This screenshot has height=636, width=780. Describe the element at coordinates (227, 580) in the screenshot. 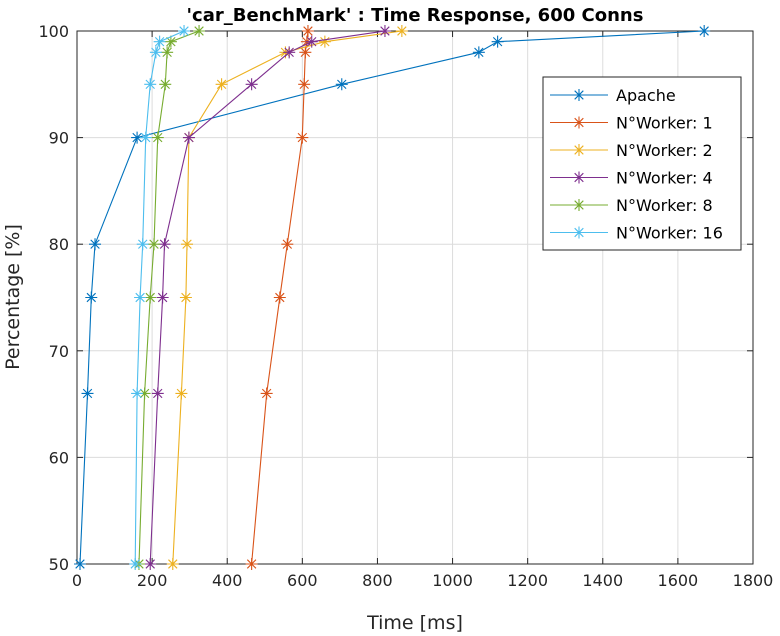

I see `x-tick-label: 400` at that location.